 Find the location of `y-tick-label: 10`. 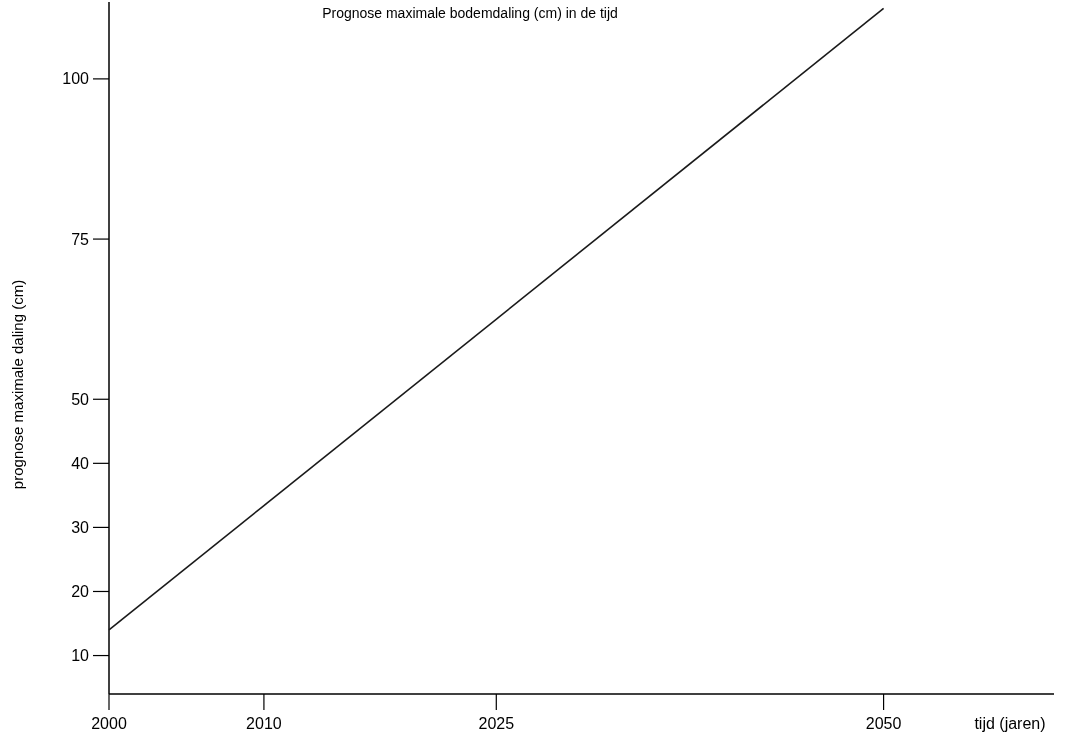

y-tick-label: 10 is located at coordinates (80, 656).